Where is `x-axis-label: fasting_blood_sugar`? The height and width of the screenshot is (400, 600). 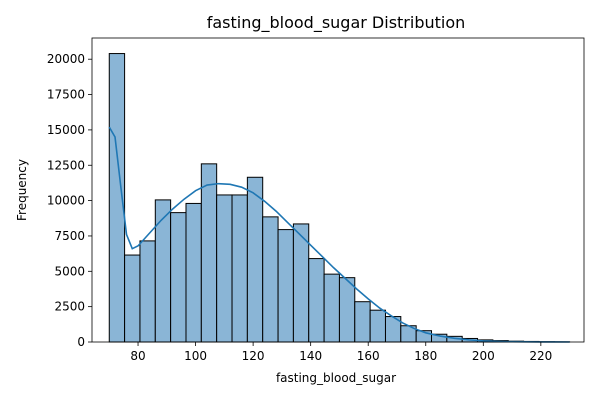
x-axis-label: fasting_blood_sugar is located at coordinates (336, 378).